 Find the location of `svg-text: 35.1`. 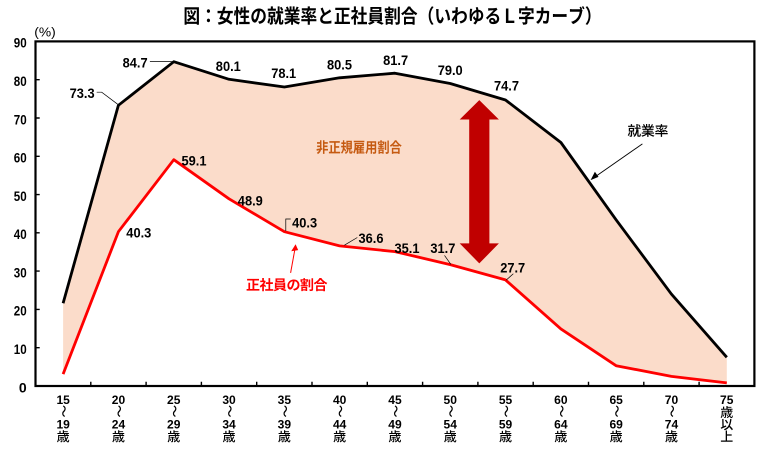

svg-text: 35.1 is located at coordinates (407, 248).